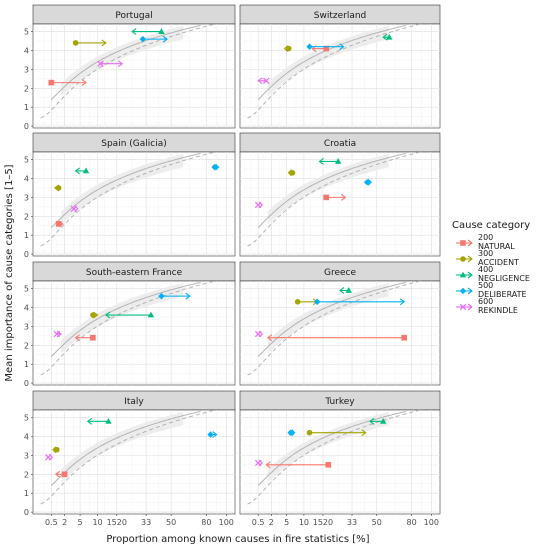  Describe the element at coordinates (485, 301) in the screenshot. I see `legend-label-code: 600` at that location.